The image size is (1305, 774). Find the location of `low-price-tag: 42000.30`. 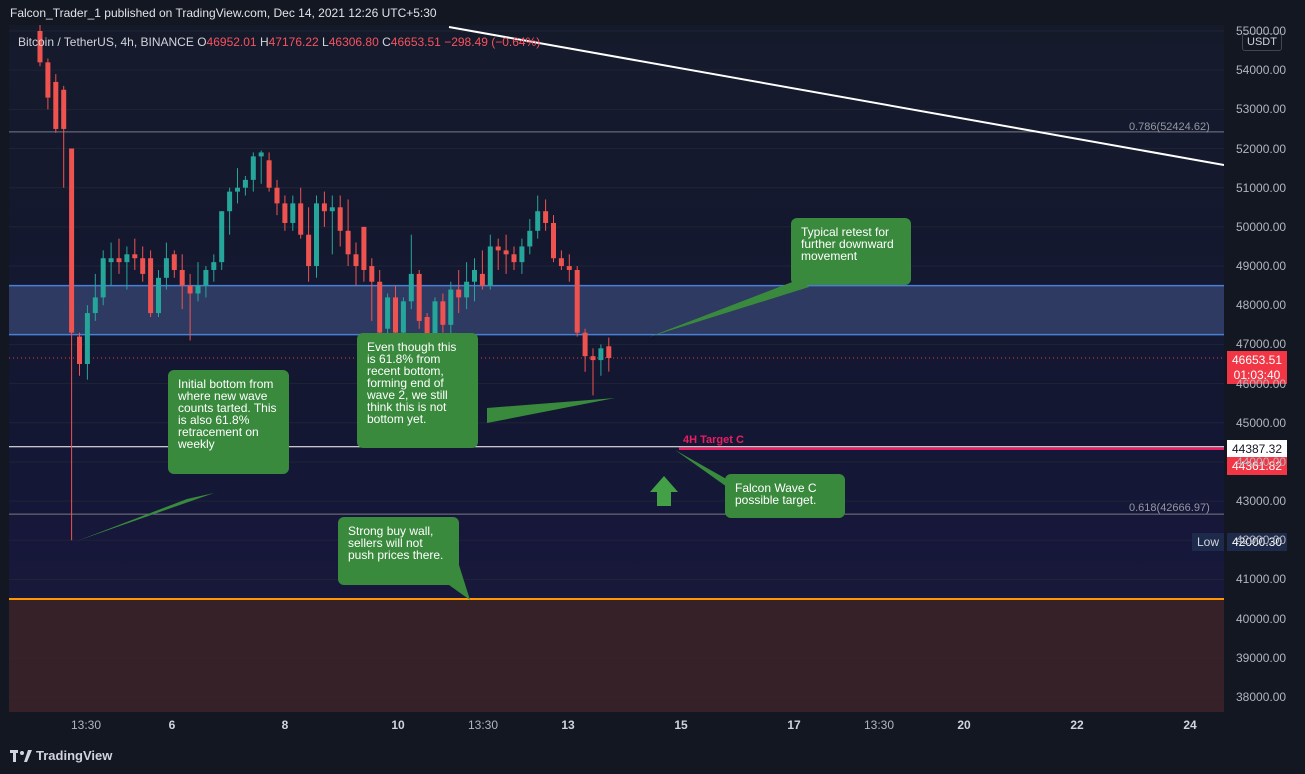

low-price-tag: 42000.30 is located at coordinates (1257, 542).